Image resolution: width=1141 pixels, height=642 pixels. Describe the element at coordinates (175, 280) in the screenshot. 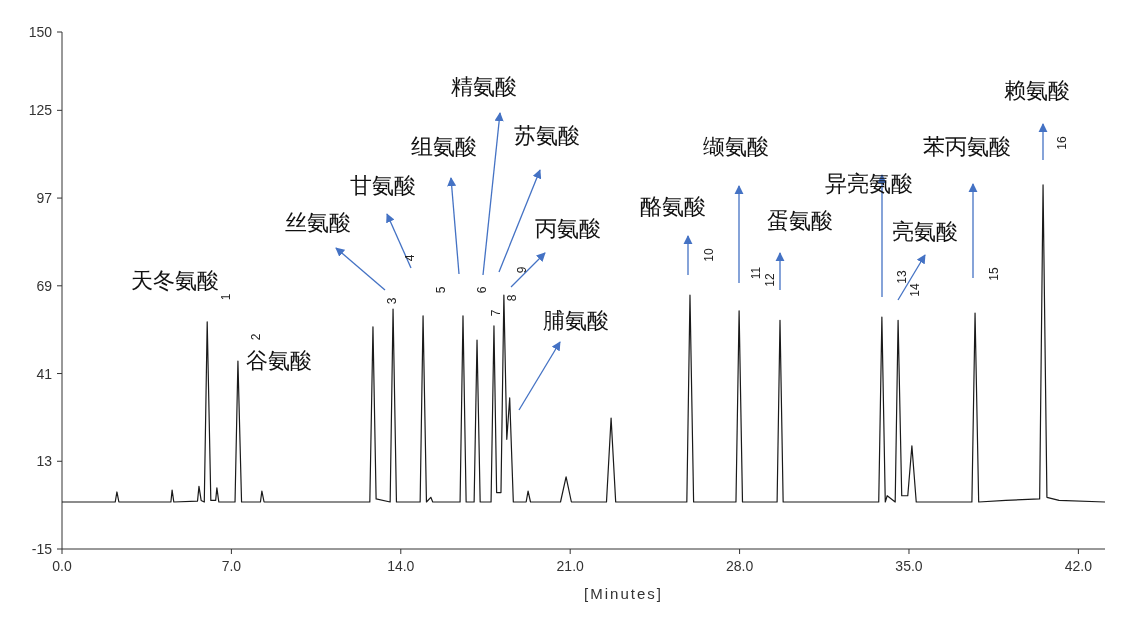

I see `annotation: 天冬氨酸` at that location.